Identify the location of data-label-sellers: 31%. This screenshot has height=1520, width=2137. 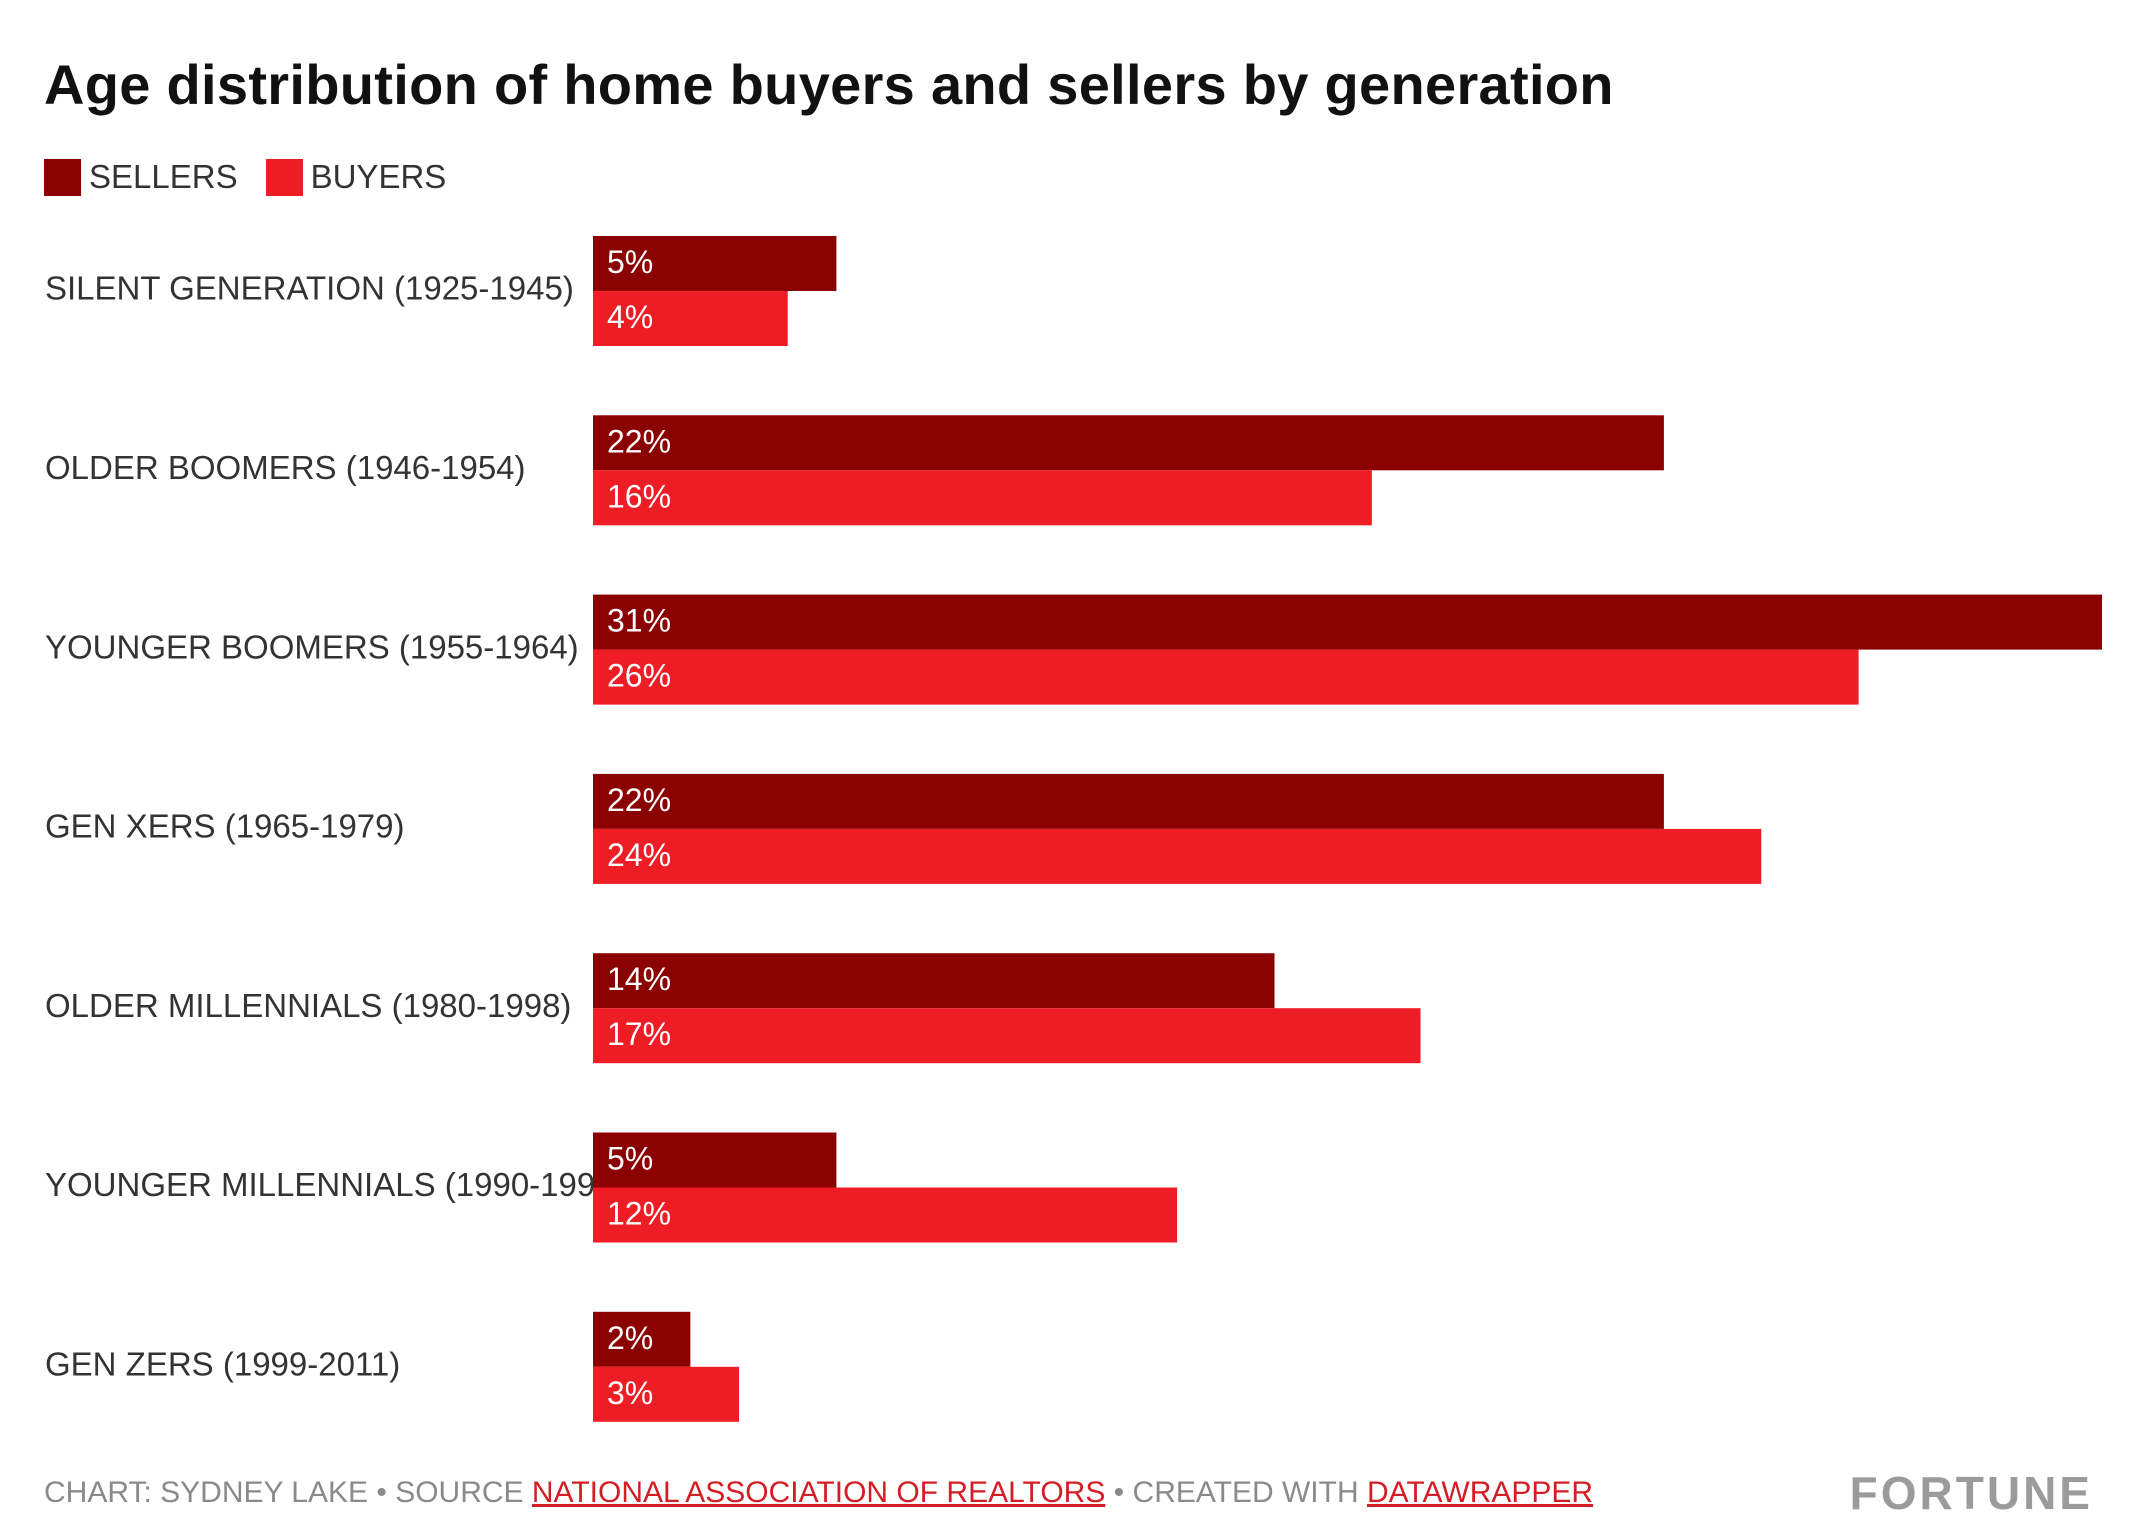
(639, 621).